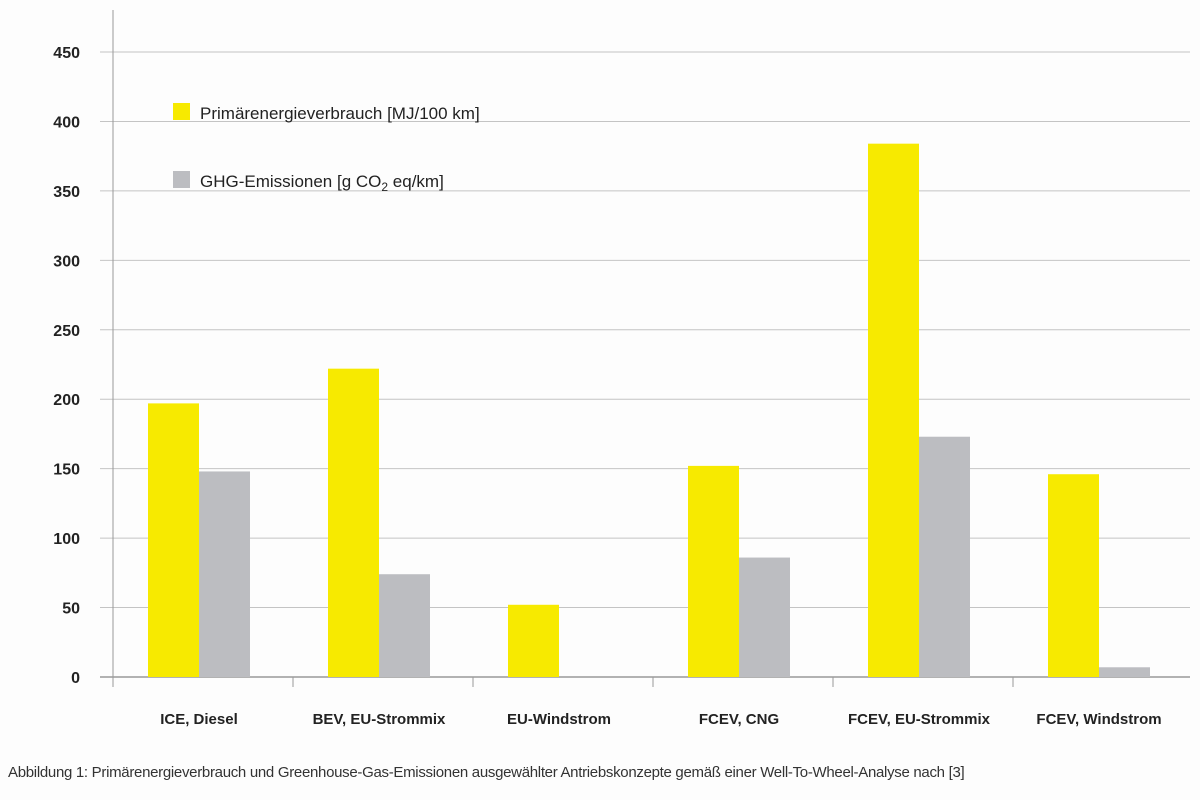  Describe the element at coordinates (66, 53) in the screenshot. I see `y-tick-label: 450` at that location.